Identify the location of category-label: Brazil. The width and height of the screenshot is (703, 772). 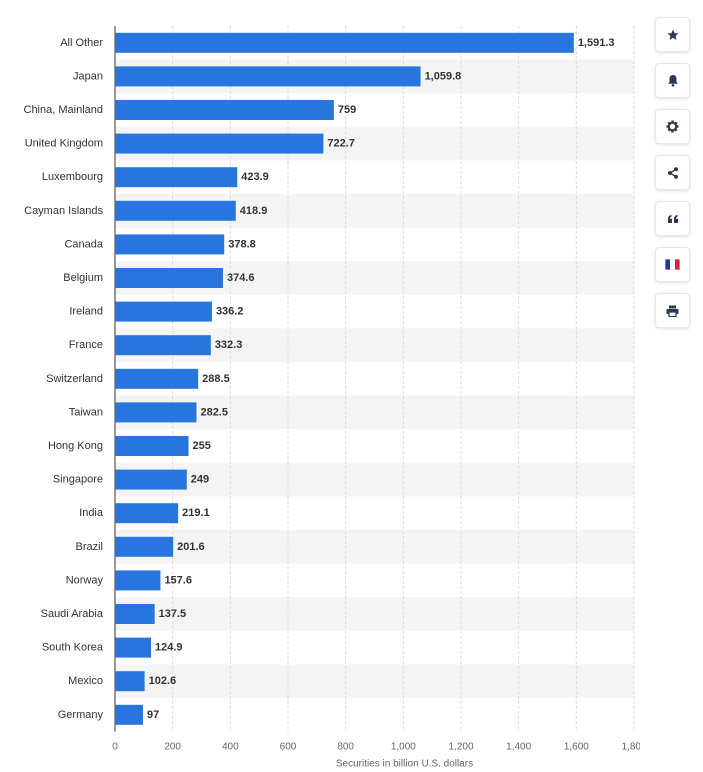
(89, 547).